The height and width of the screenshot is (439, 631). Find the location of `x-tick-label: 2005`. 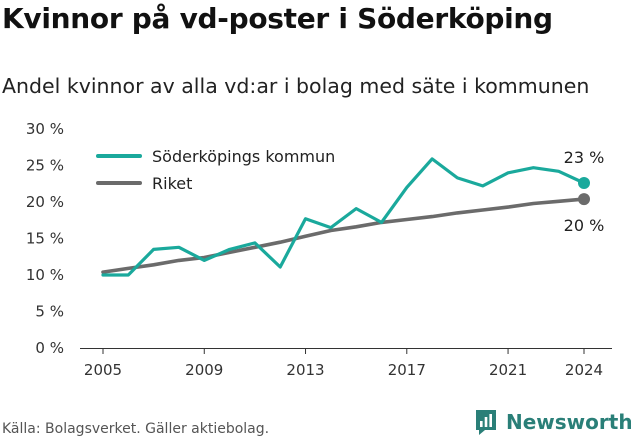

x-tick-label: 2005 is located at coordinates (103, 370).